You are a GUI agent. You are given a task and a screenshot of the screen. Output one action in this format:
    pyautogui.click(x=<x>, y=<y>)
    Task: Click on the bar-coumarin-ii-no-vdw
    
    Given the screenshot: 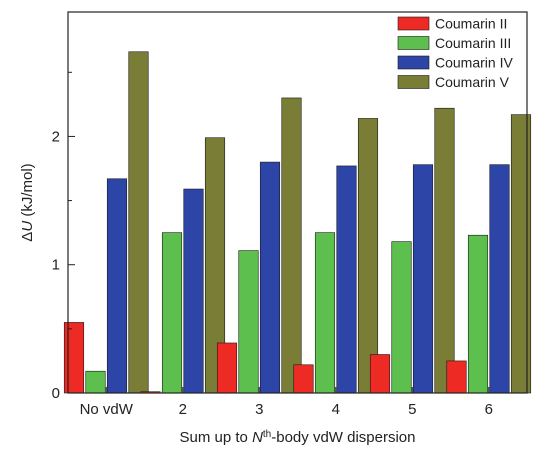 What is the action you would take?
    pyautogui.click(x=74, y=358)
    